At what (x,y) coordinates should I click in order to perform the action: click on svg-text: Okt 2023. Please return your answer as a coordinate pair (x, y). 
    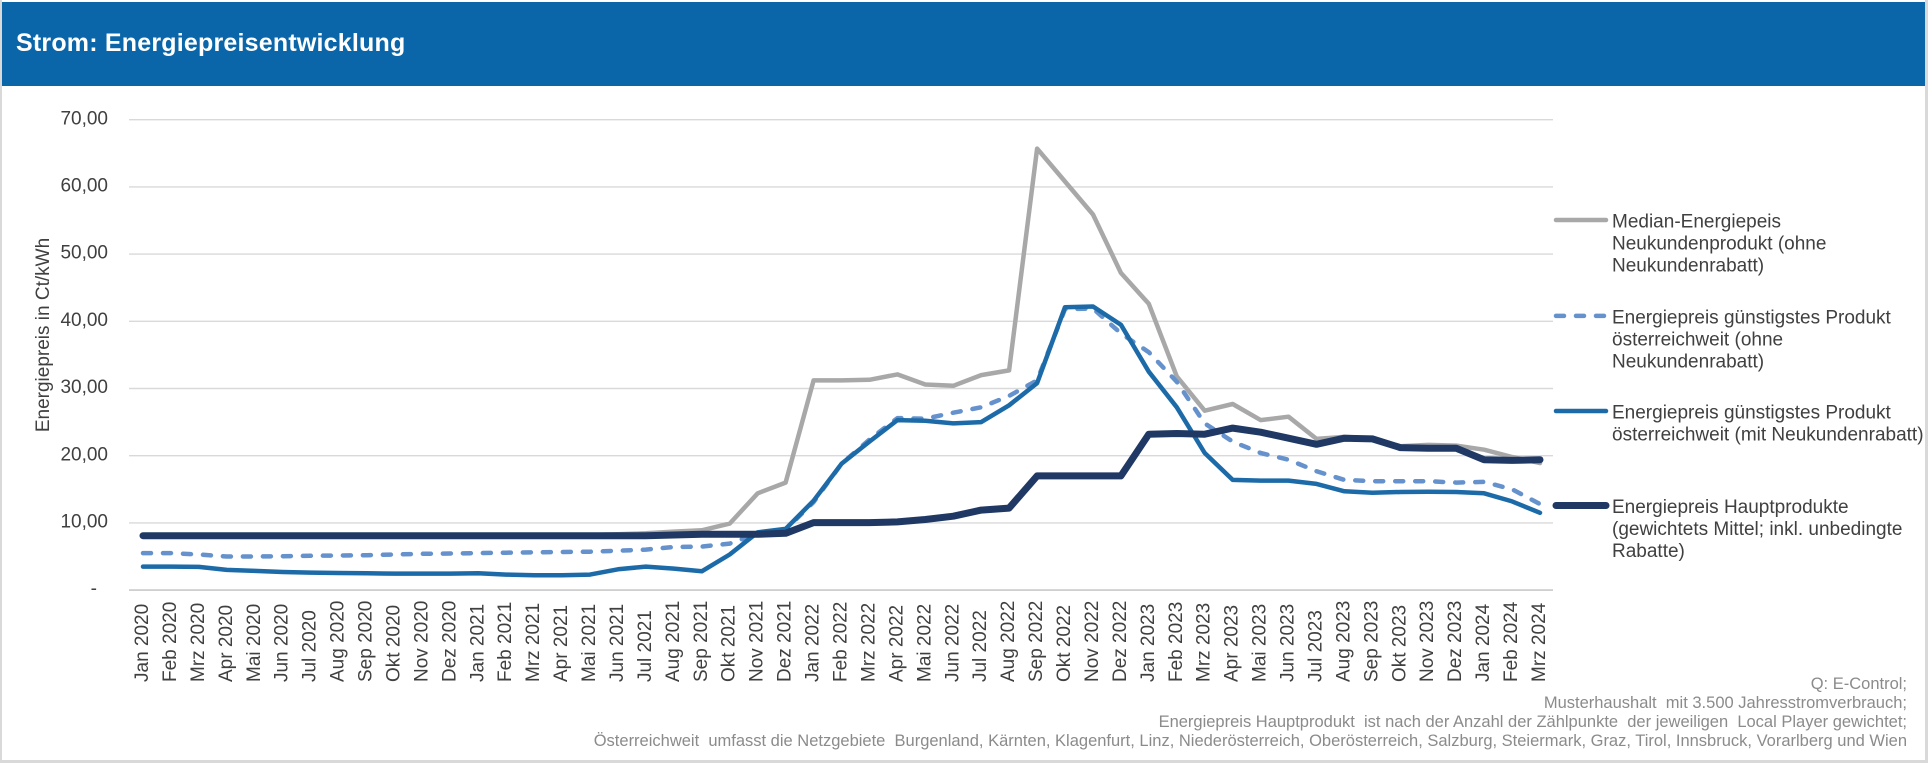
    Looking at the image, I should click on (1399, 643).